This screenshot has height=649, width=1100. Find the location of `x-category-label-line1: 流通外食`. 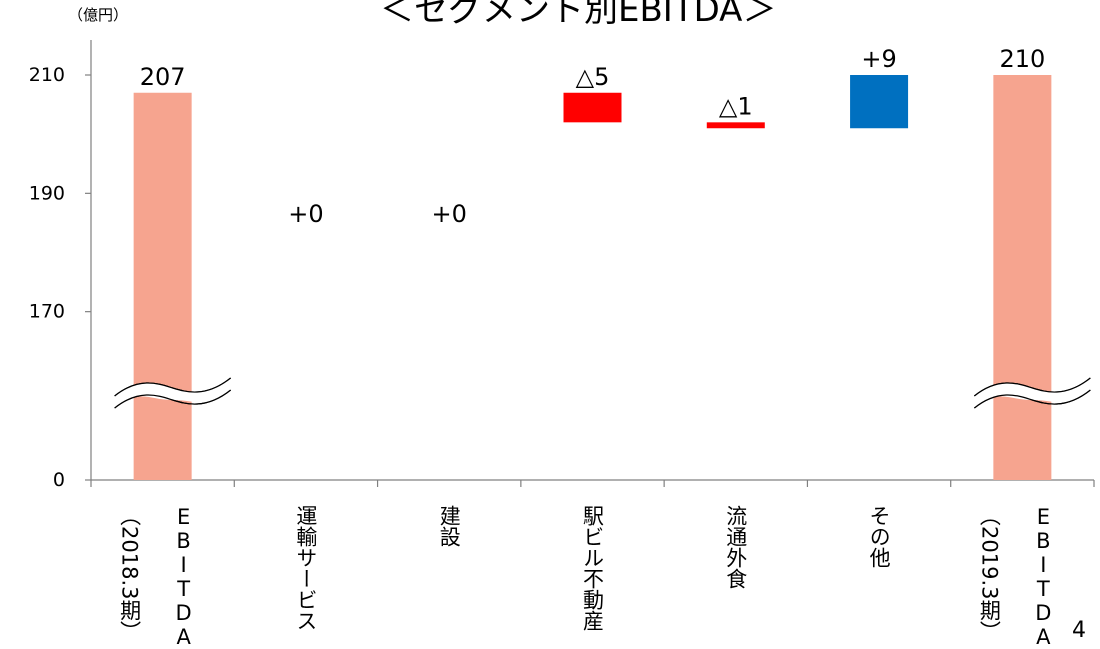

x-category-label-line1: 流通外食 is located at coordinates (735, 547).